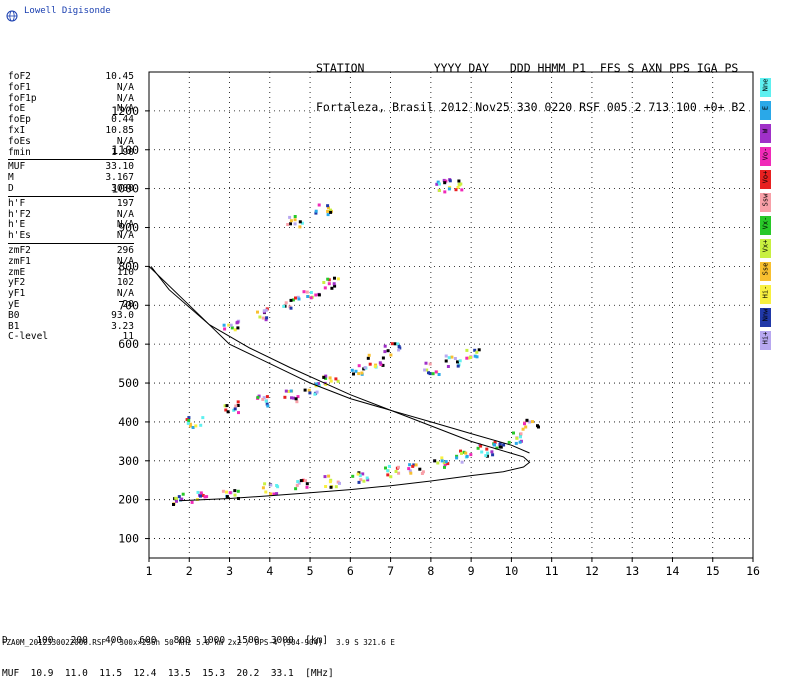 The image size is (800, 690). I want to click on x-tick-label: 16, so click(753, 571).